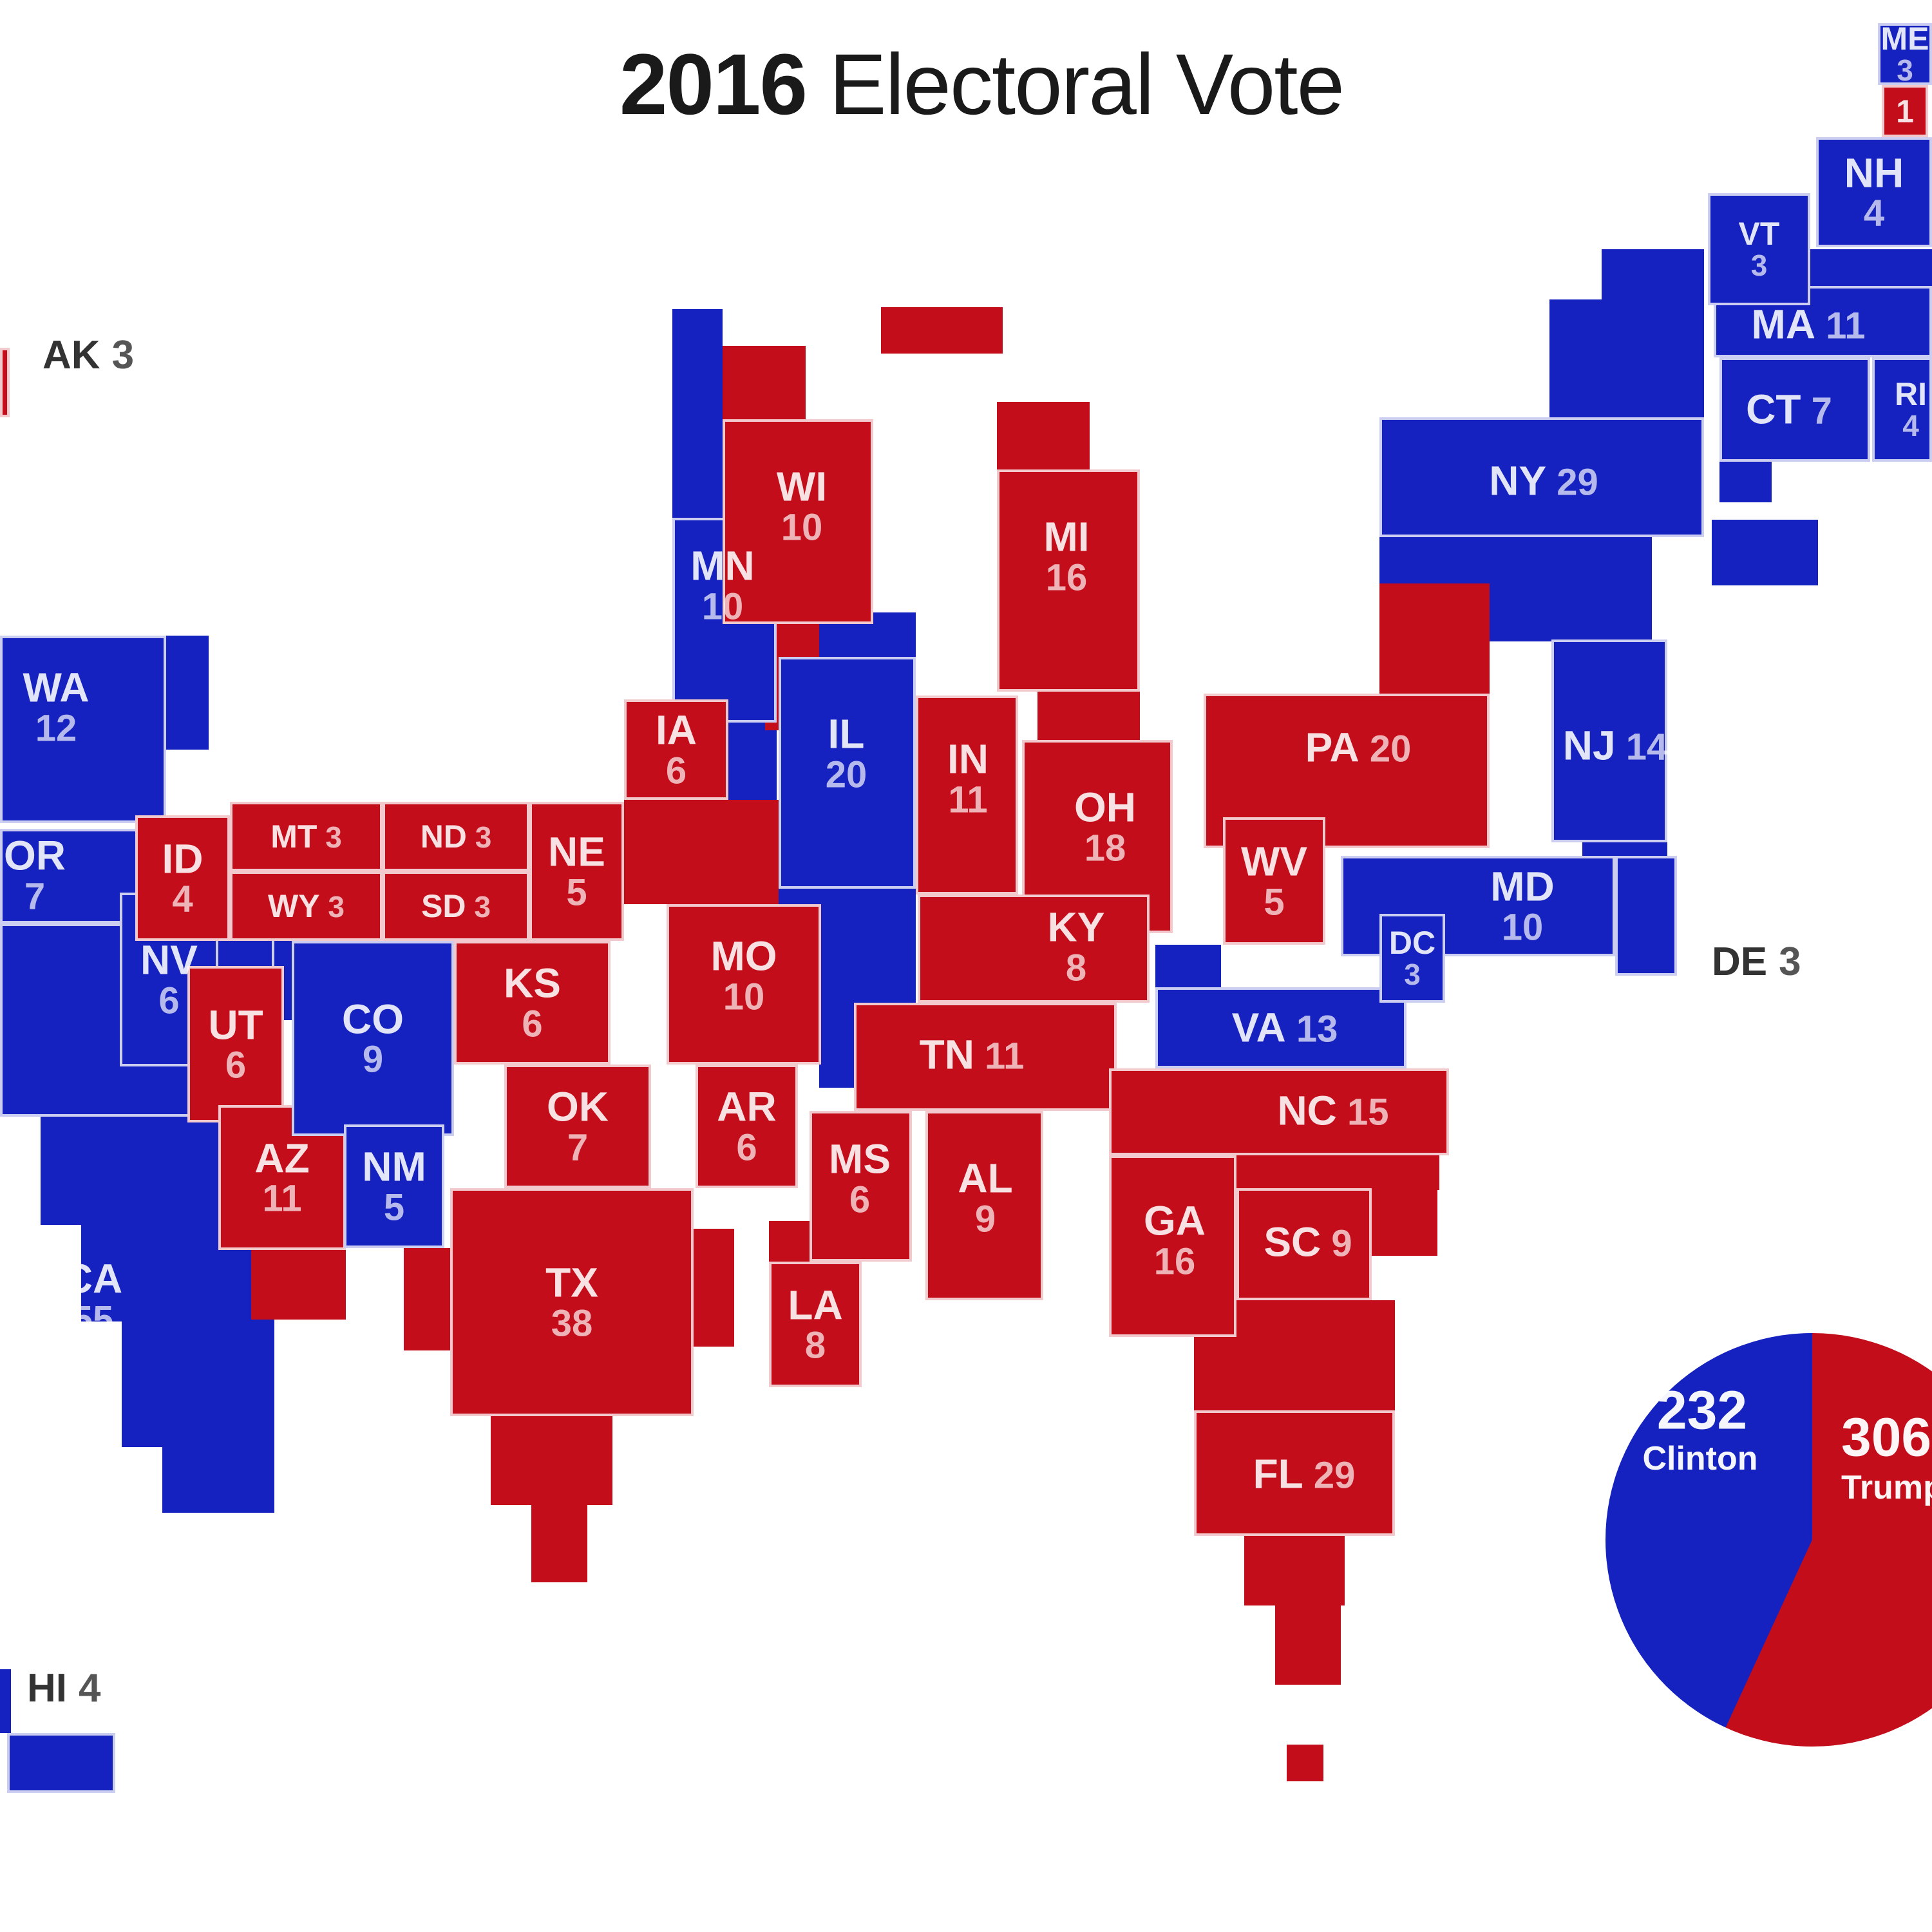 This screenshot has width=1932, height=1932. I want to click on state-tile-GA, so click(1172, 1246).